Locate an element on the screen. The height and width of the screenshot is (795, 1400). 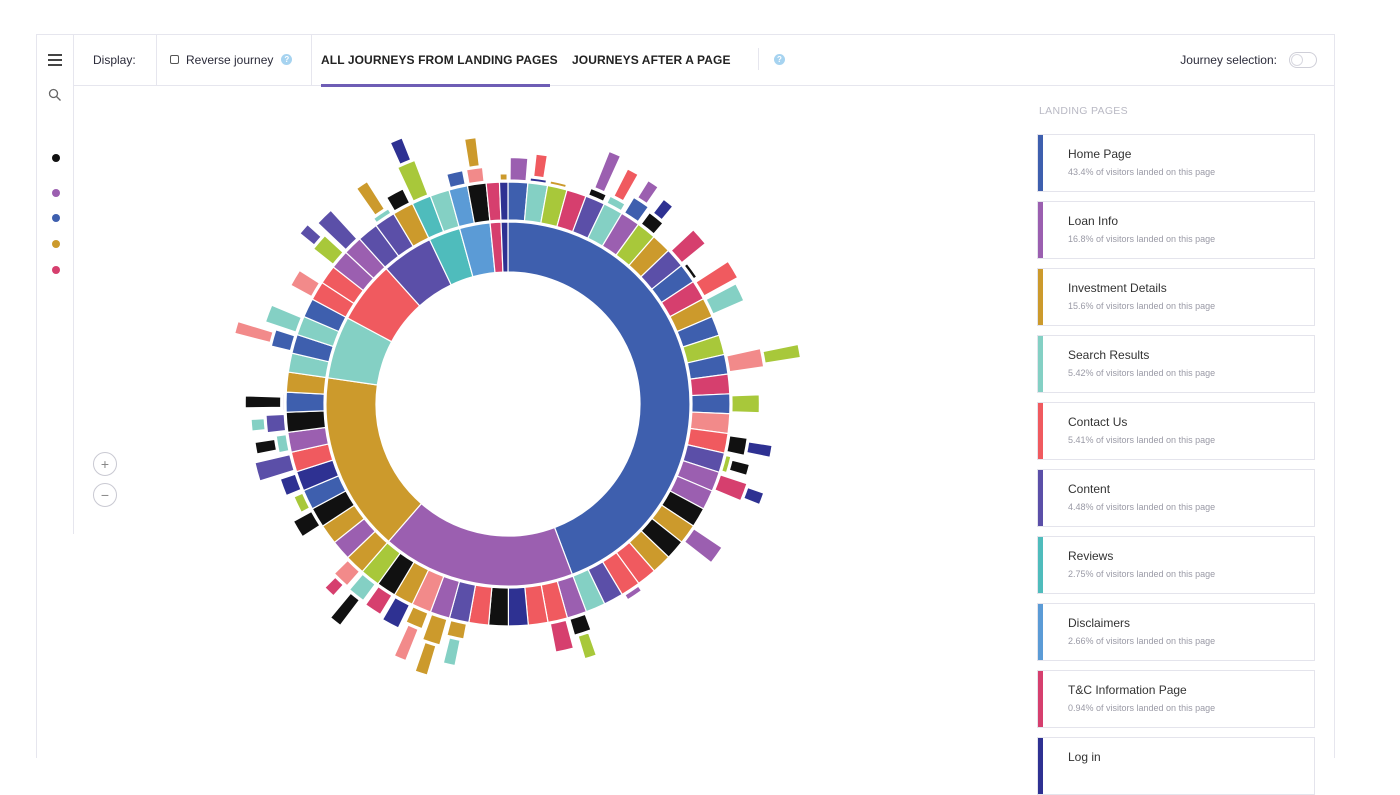
menu-icon is located at coordinates (55, 61).